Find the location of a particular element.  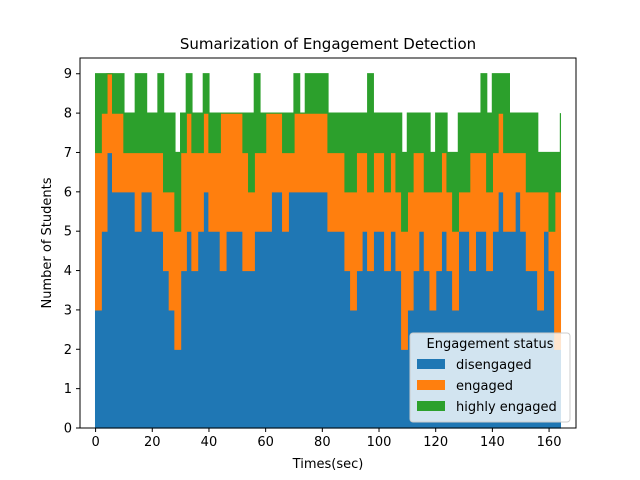

legend-swatch-engaged is located at coordinates (431, 385).